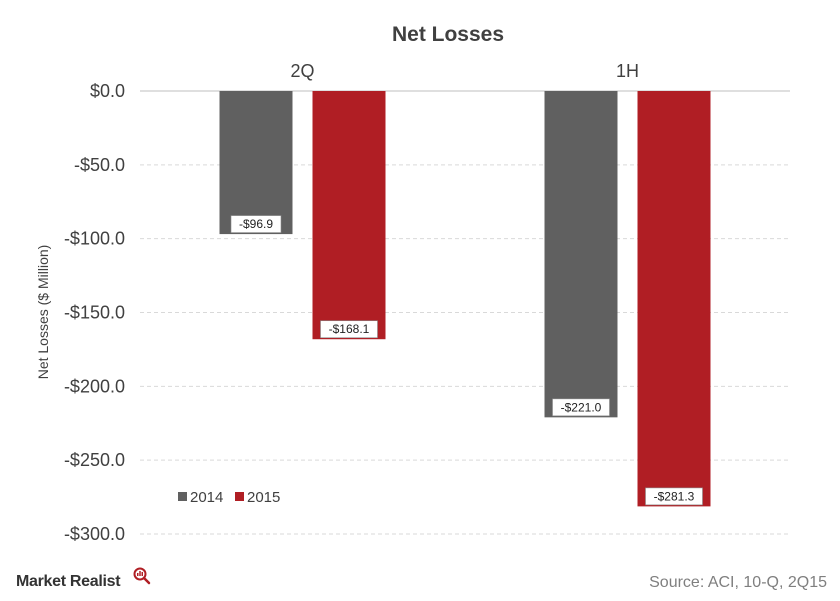  Describe the element at coordinates (302, 71) in the screenshot. I see `category-label: 2Q` at that location.